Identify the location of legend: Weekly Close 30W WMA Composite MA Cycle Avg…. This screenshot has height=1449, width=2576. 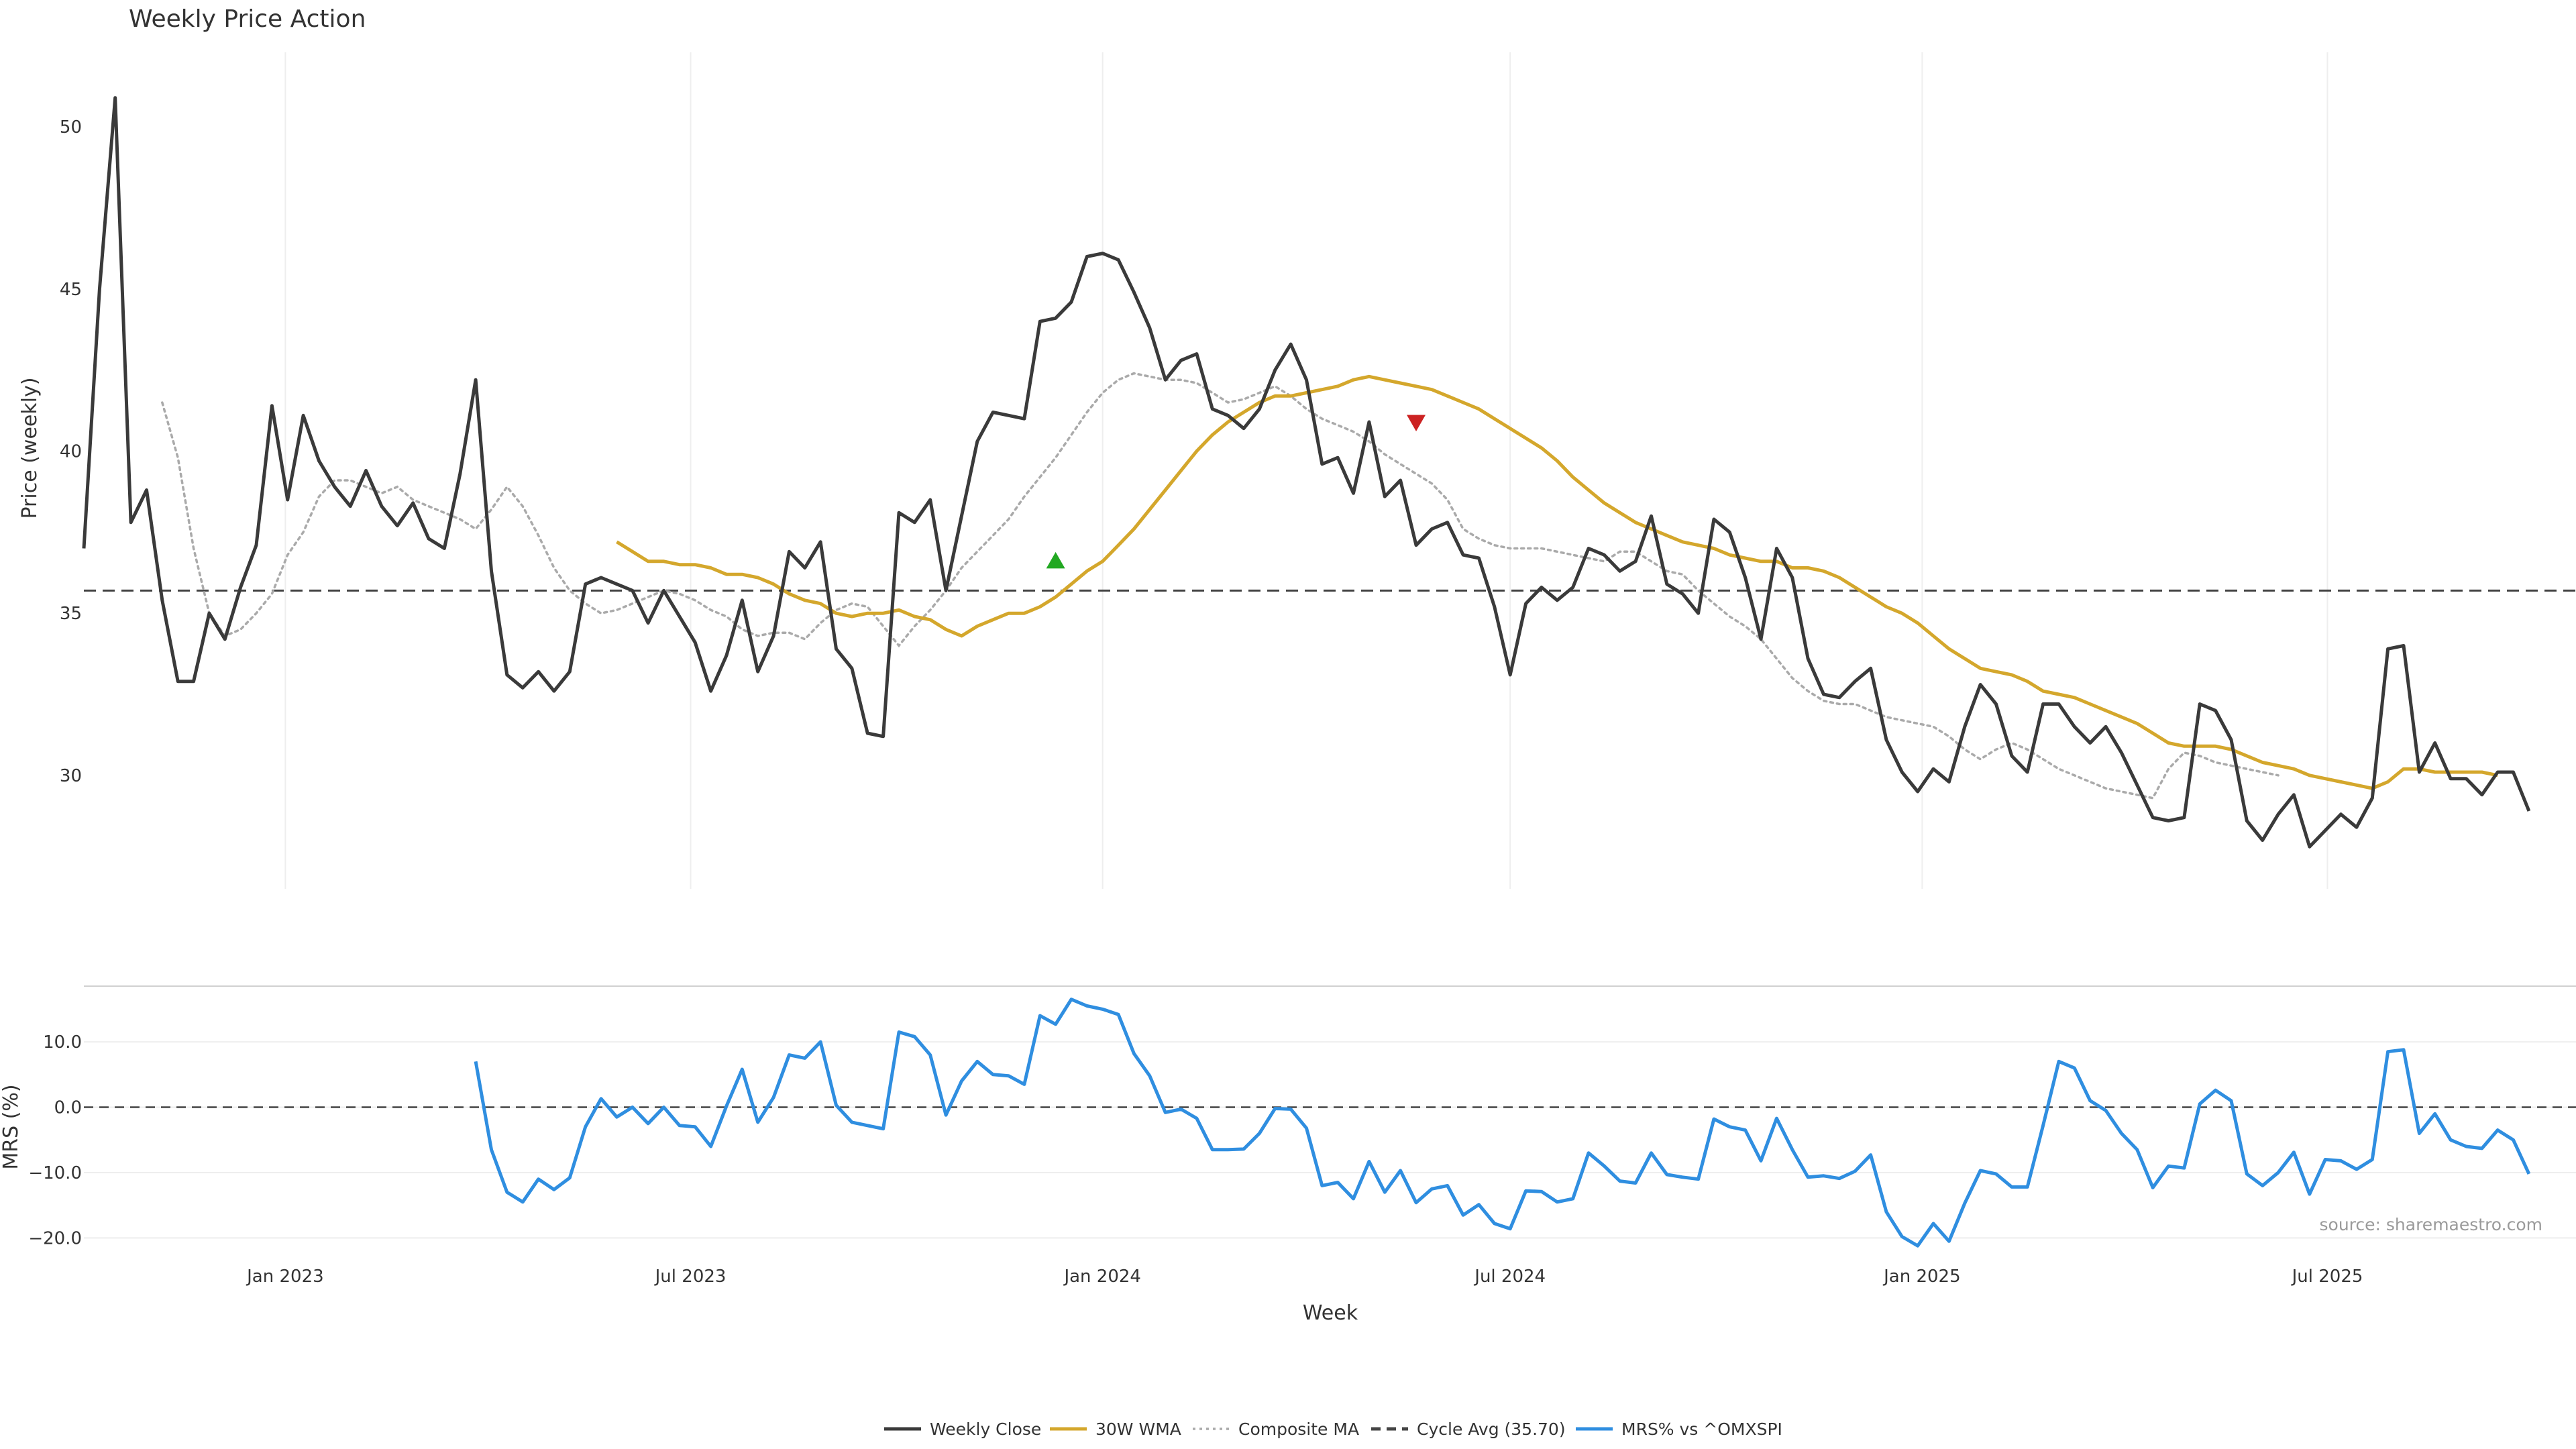
(1333, 1429).